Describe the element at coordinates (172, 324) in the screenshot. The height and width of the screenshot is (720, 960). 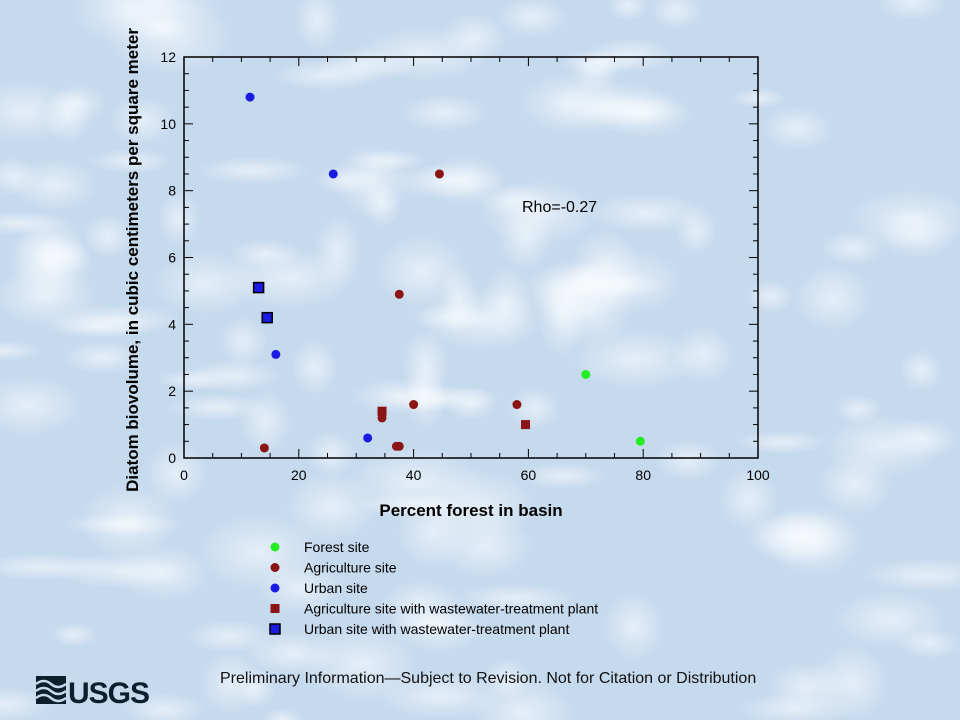
I see `y-tick-label: 4` at that location.